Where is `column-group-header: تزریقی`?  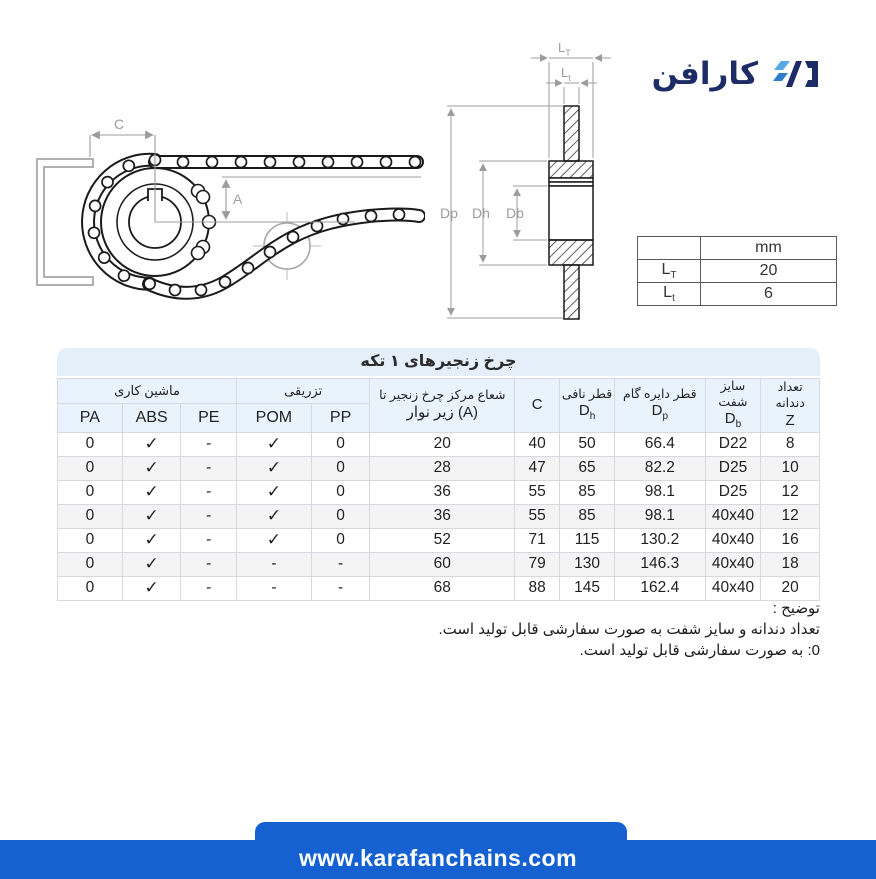
column-group-header: تزریقی is located at coordinates (303, 391).